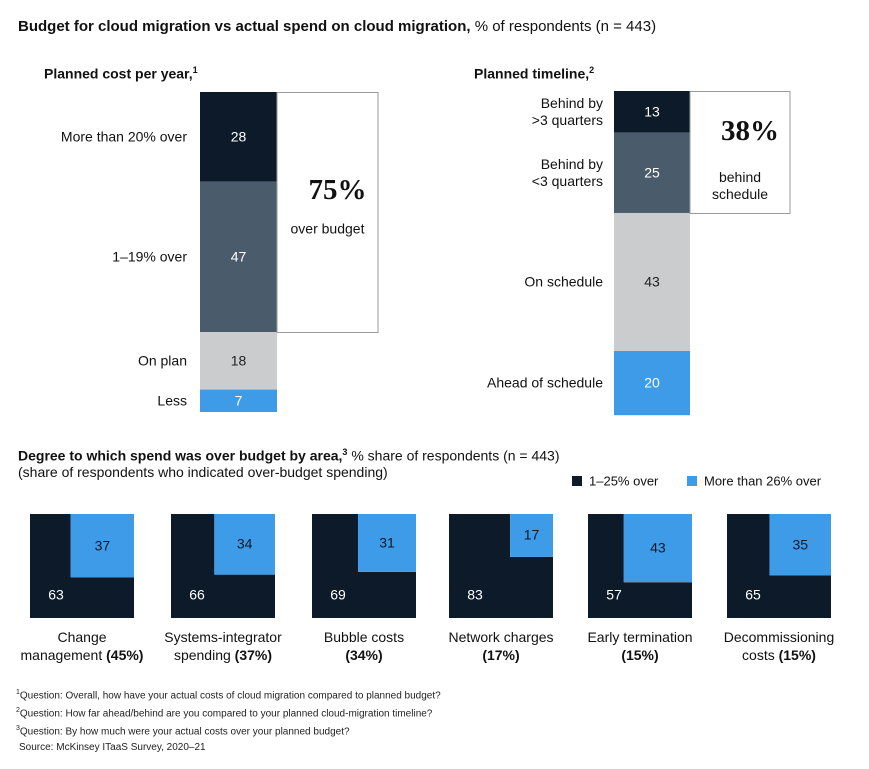 The image size is (869, 769). What do you see at coordinates (455, 455) in the screenshot?
I see `chart-subtitle: % share of respondents (n = 443)` at bounding box center [455, 455].